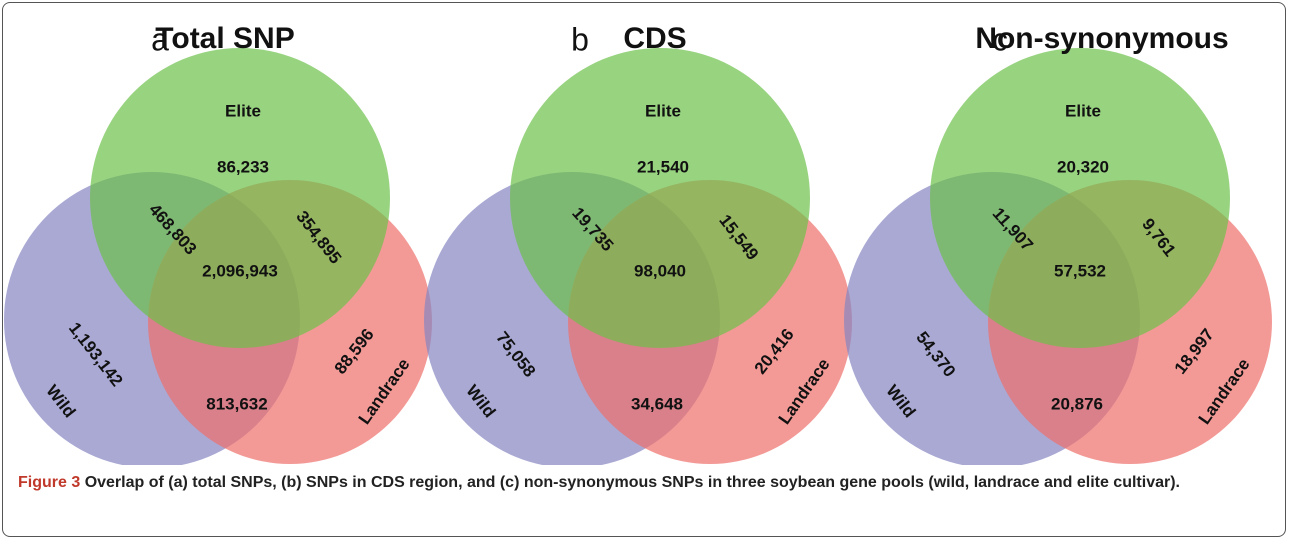  Describe the element at coordinates (654, 38) in the screenshot. I see `panel-title: CDS` at that location.